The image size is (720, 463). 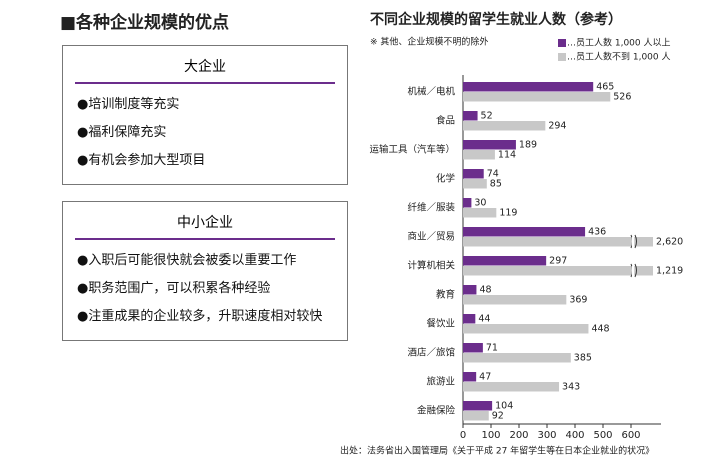 What do you see at coordinates (445, 121) in the screenshot?
I see `category-label: 食品` at bounding box center [445, 121].